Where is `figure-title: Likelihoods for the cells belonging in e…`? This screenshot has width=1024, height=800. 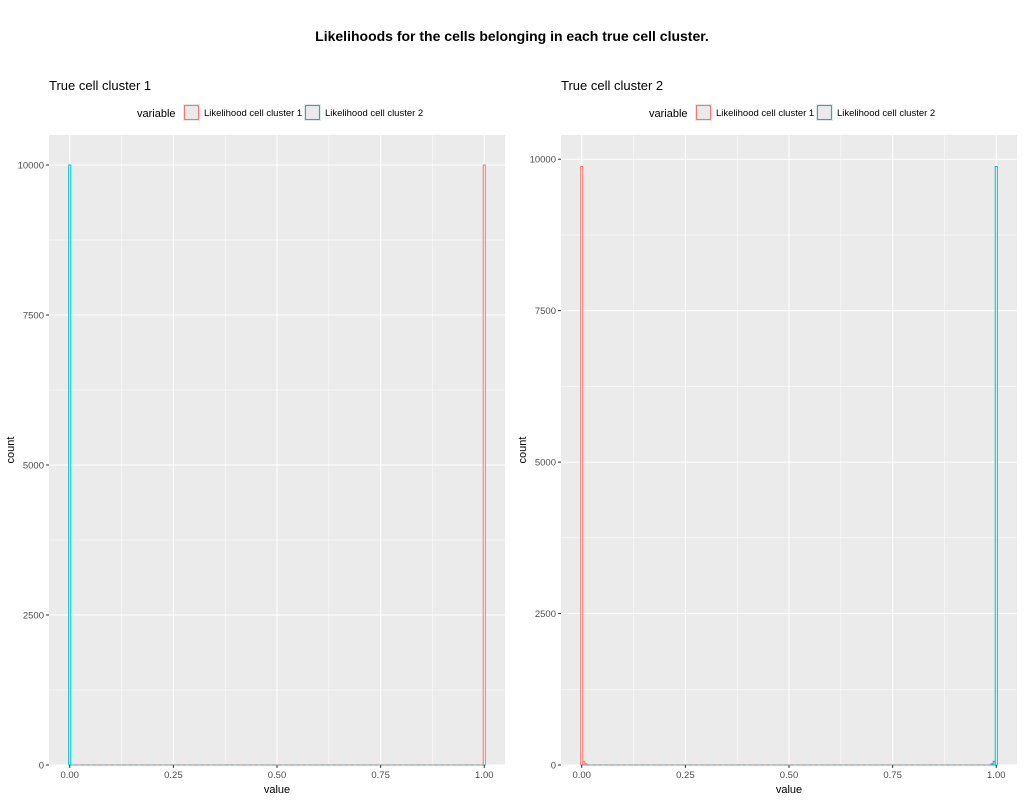
figure-title: Likelihoods for the cells belonging in e… is located at coordinates (512, 36).